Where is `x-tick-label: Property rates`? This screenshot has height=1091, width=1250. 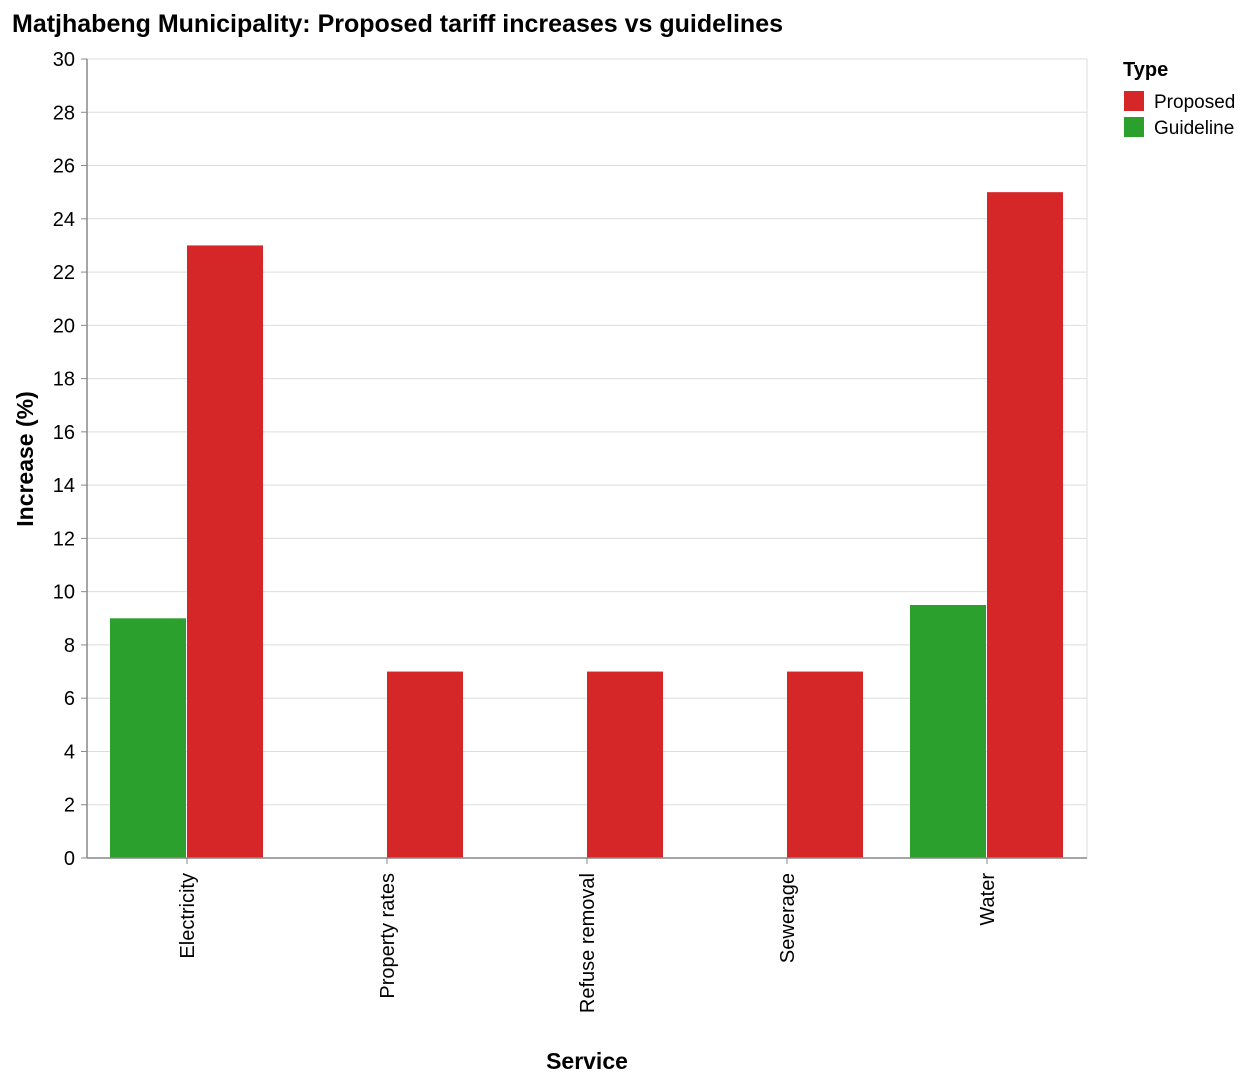
x-tick-label: Property rates is located at coordinates (388, 936).